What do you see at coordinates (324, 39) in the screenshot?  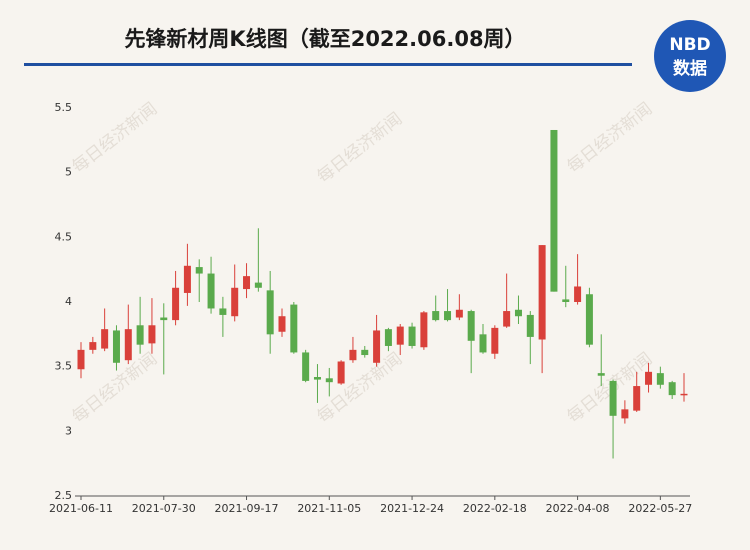 I see `chart-title: 先锋新材周K线图（截至2022.06.08周）` at bounding box center [324, 39].